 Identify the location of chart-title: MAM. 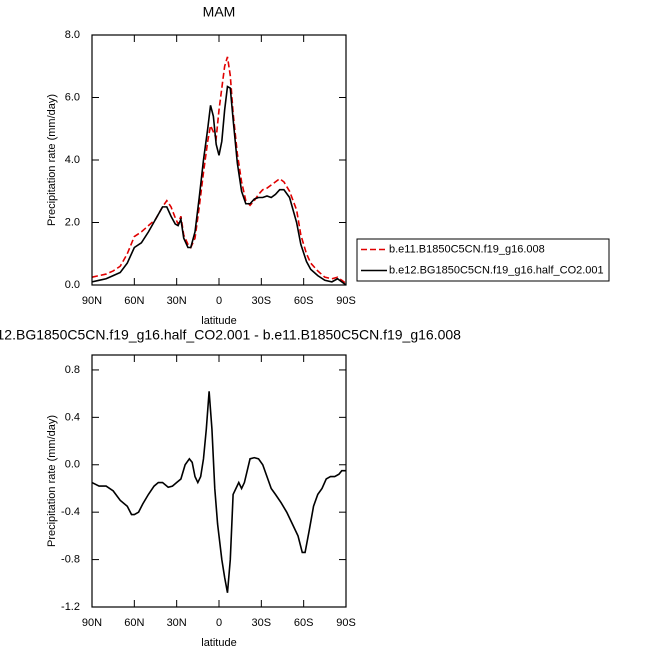
(219, 12).